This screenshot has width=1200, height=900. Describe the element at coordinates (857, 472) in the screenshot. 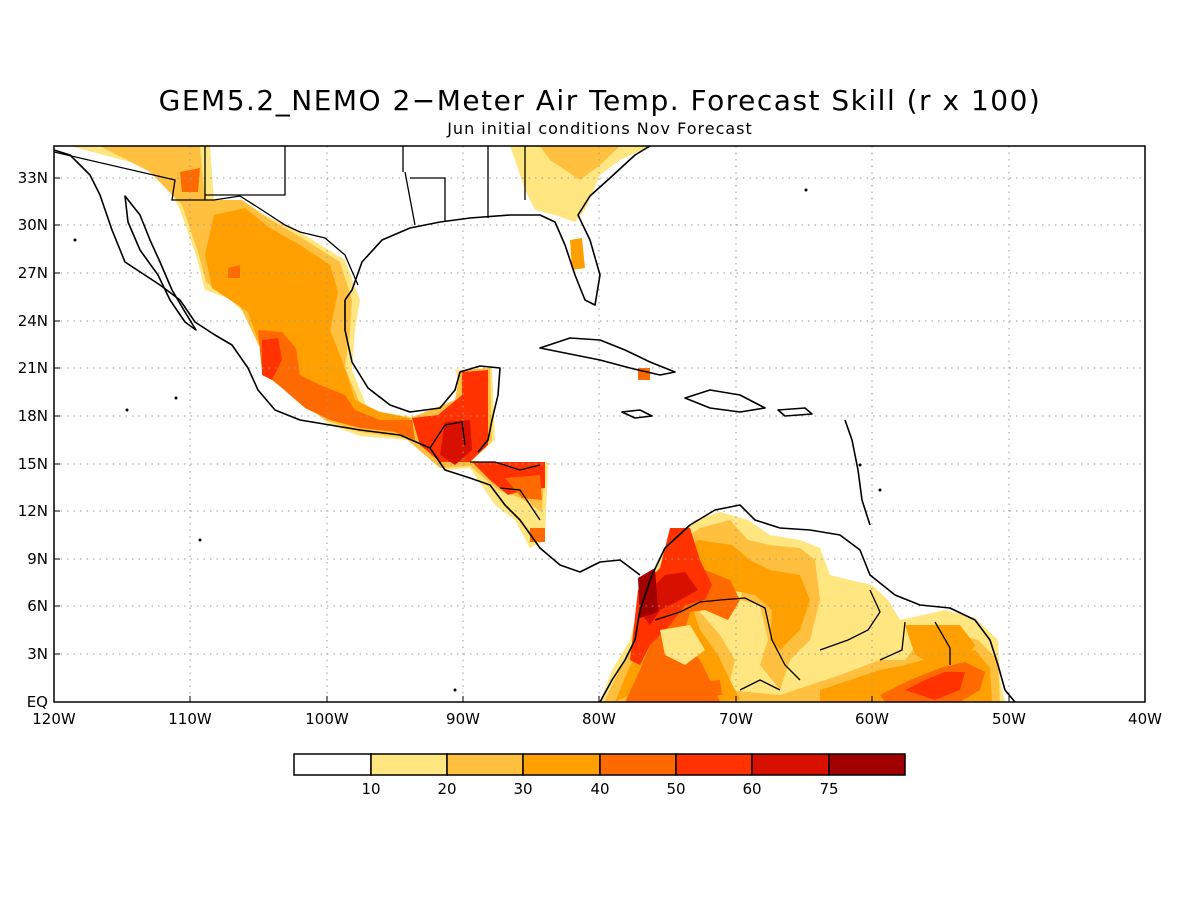

I see `lesser-antilles` at that location.